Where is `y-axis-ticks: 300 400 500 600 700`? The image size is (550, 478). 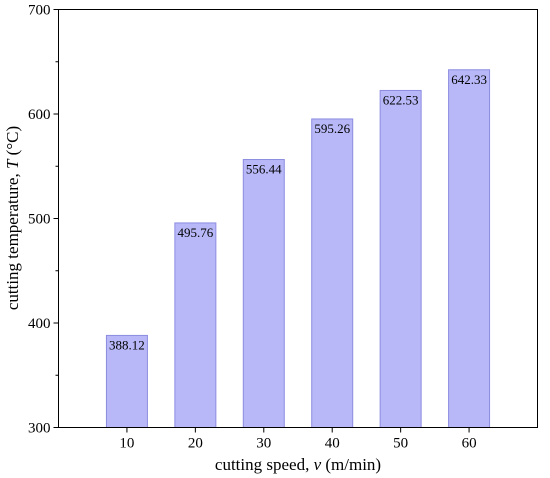
y-axis-ticks: 300 400 500 600 700 is located at coordinates (43, 220).